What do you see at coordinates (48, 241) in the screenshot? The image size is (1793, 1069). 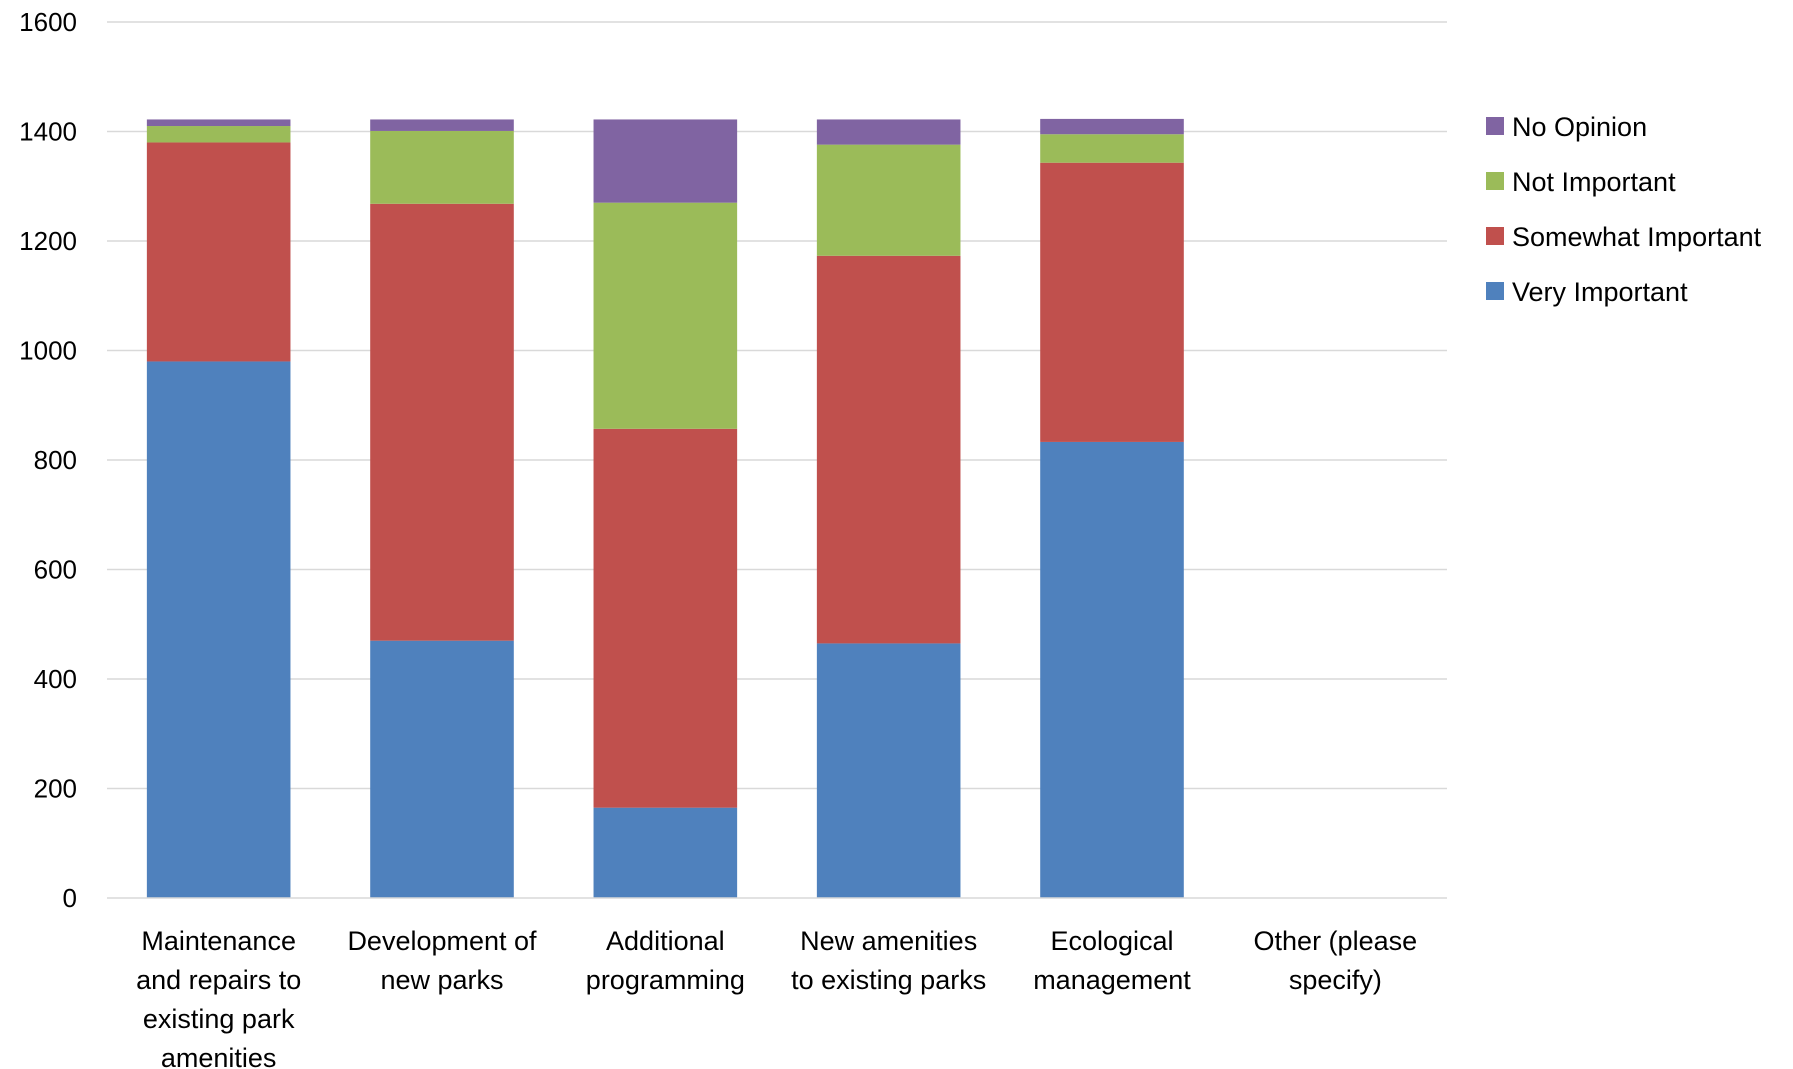 I see `y-tick-label: 1200` at bounding box center [48, 241].